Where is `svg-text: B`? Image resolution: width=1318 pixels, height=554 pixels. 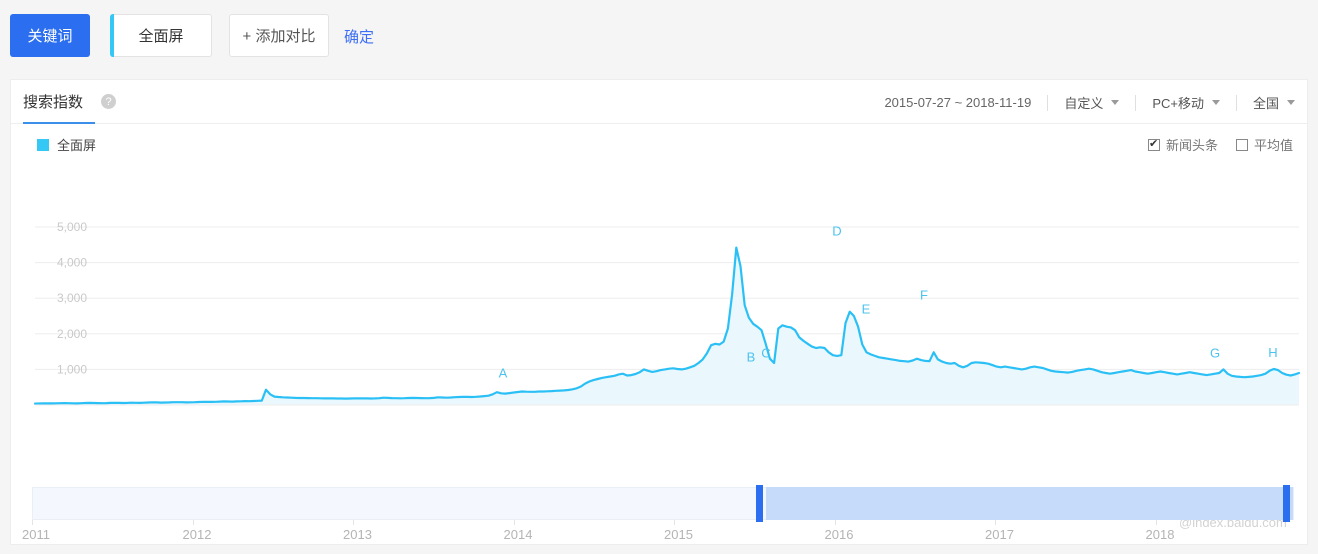 svg-text: B is located at coordinates (751, 357).